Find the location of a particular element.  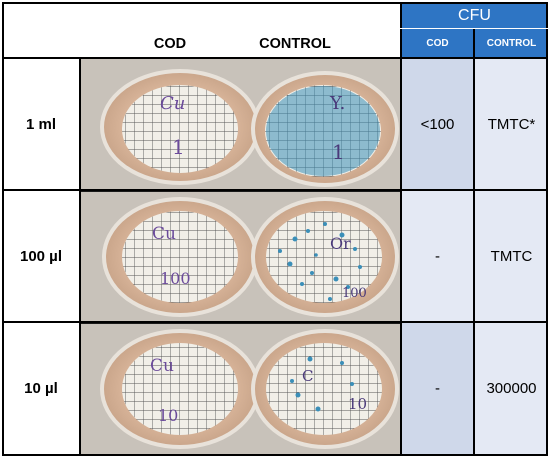

table-border-left is located at coordinates (3, 229).